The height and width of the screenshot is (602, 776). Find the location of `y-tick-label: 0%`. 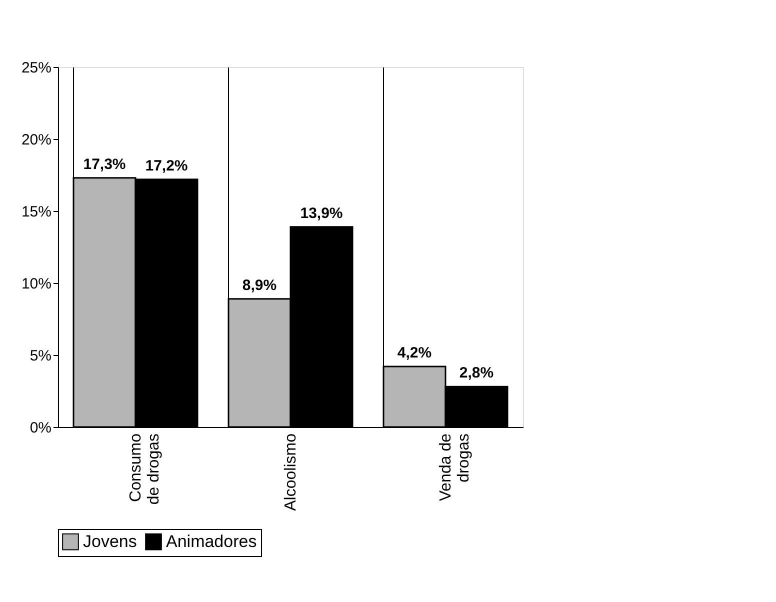

y-tick-label: 0% is located at coordinates (41, 428).